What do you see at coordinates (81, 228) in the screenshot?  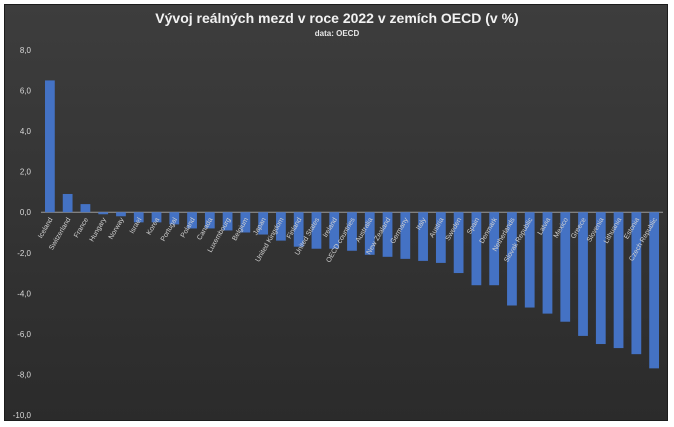 I see `x-tick-label: France` at bounding box center [81, 228].